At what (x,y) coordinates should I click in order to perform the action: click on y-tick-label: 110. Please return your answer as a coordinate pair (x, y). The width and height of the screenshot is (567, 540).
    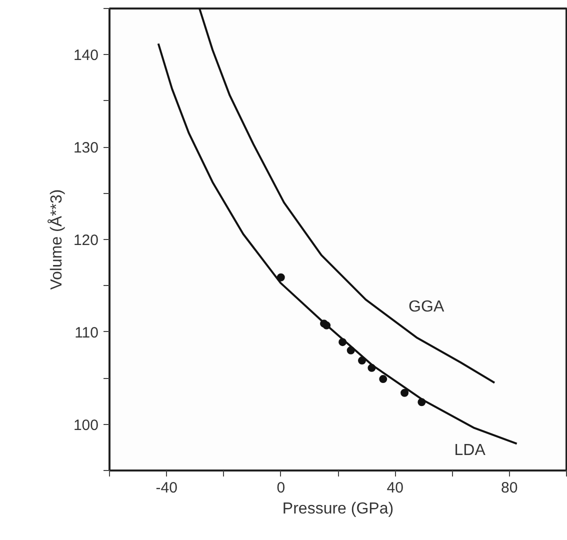
    Looking at the image, I should click on (86, 333).